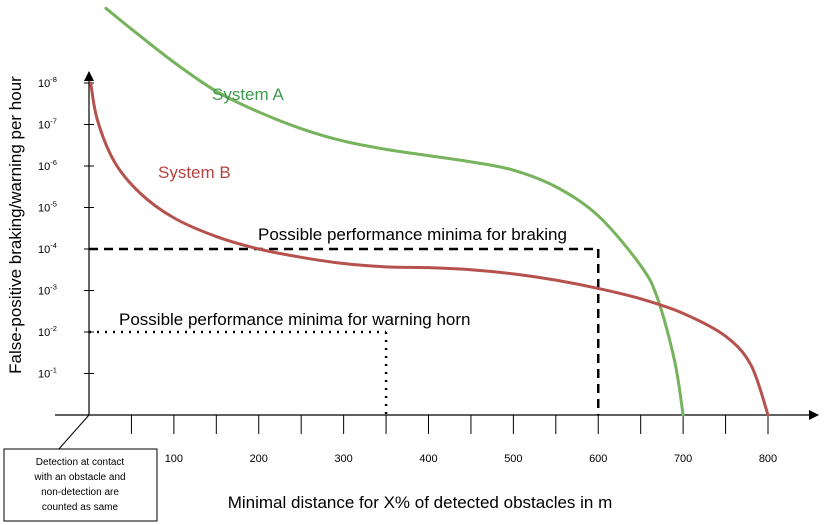 The height and width of the screenshot is (525, 831). I want to click on origin-pointer, so click(73, 432).